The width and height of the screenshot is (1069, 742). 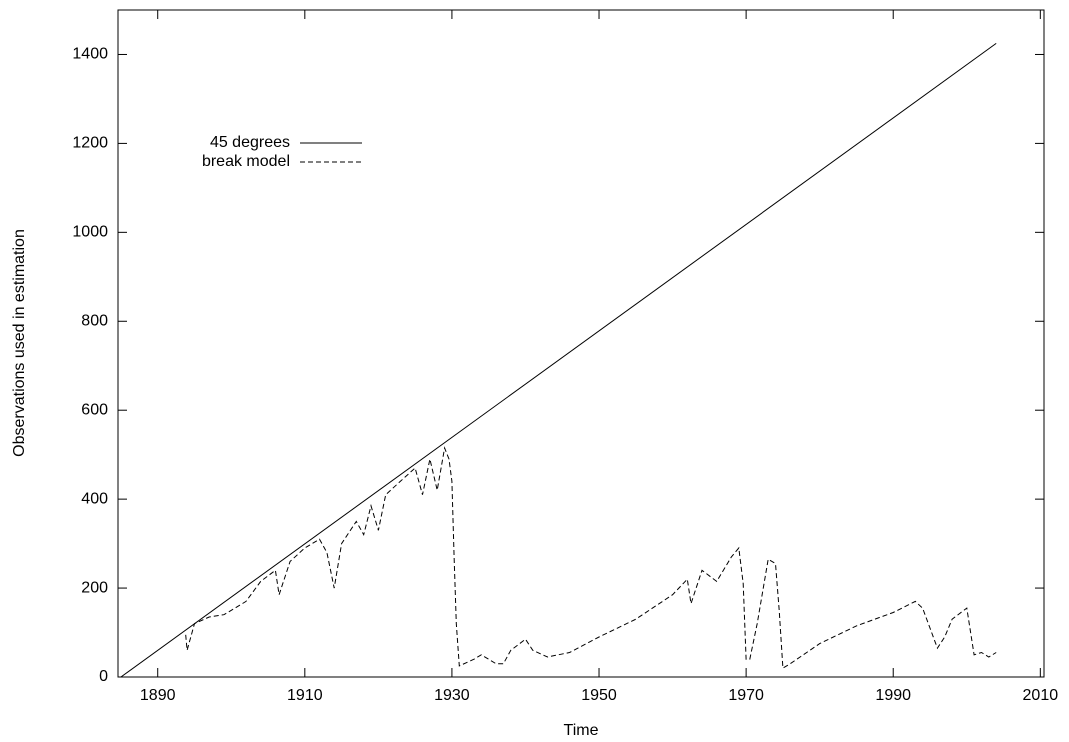 What do you see at coordinates (250, 142) in the screenshot?
I see `legend-label: 45 degrees` at bounding box center [250, 142].